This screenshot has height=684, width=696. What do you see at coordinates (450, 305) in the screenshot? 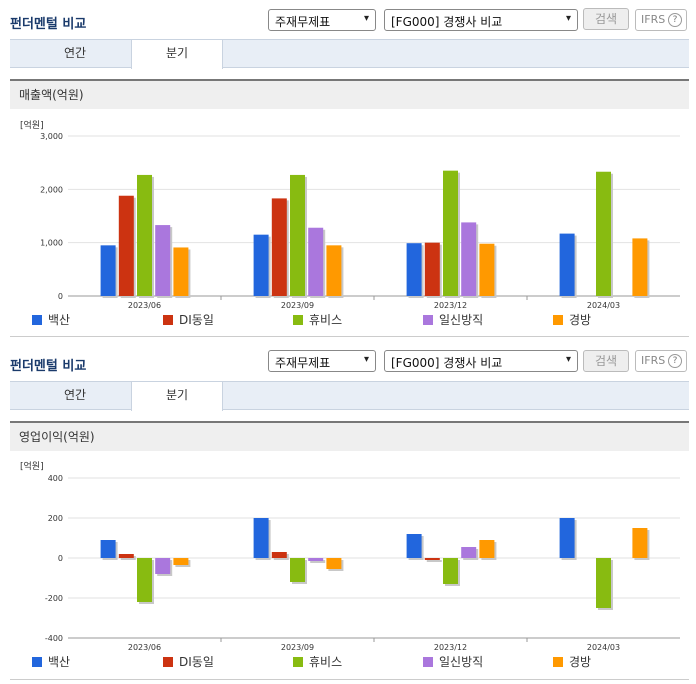
I see `x-tick-label: 2023/12` at bounding box center [450, 305].